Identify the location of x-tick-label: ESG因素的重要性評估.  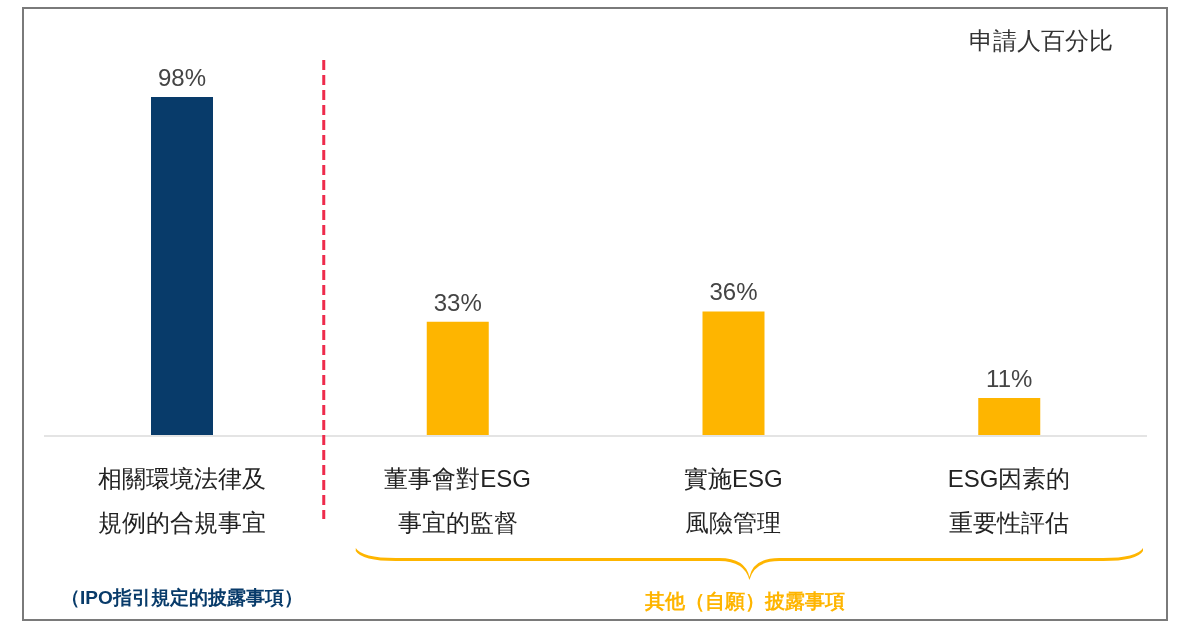
(1009, 500).